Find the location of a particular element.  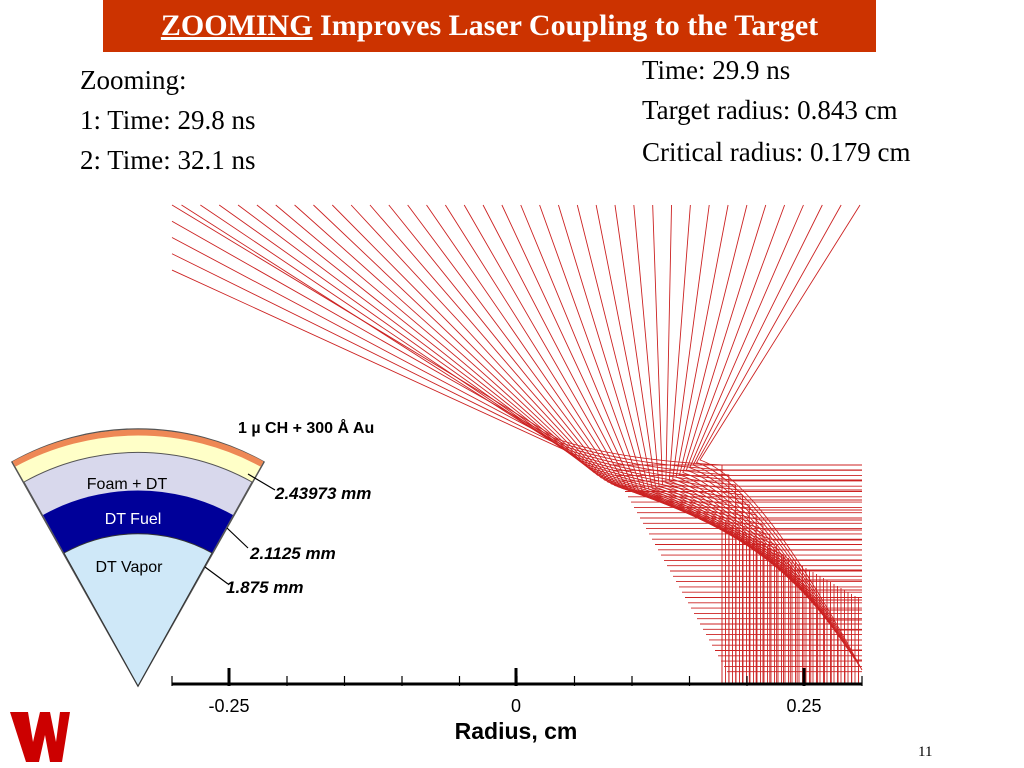

x-tick-label-zero: 0 is located at coordinates (516, 706).